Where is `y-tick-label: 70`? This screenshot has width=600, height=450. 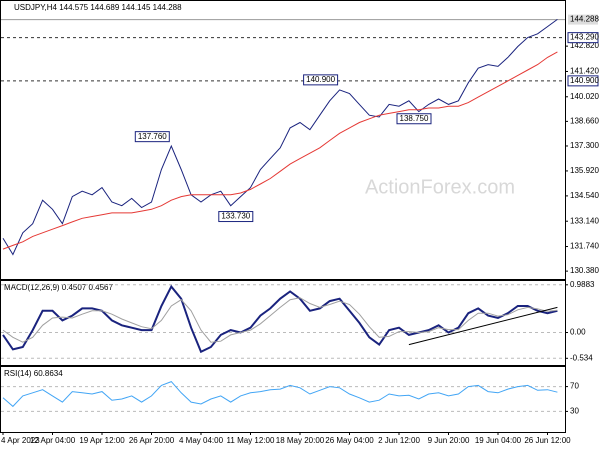 y-tick-label: 70 is located at coordinates (574, 386).